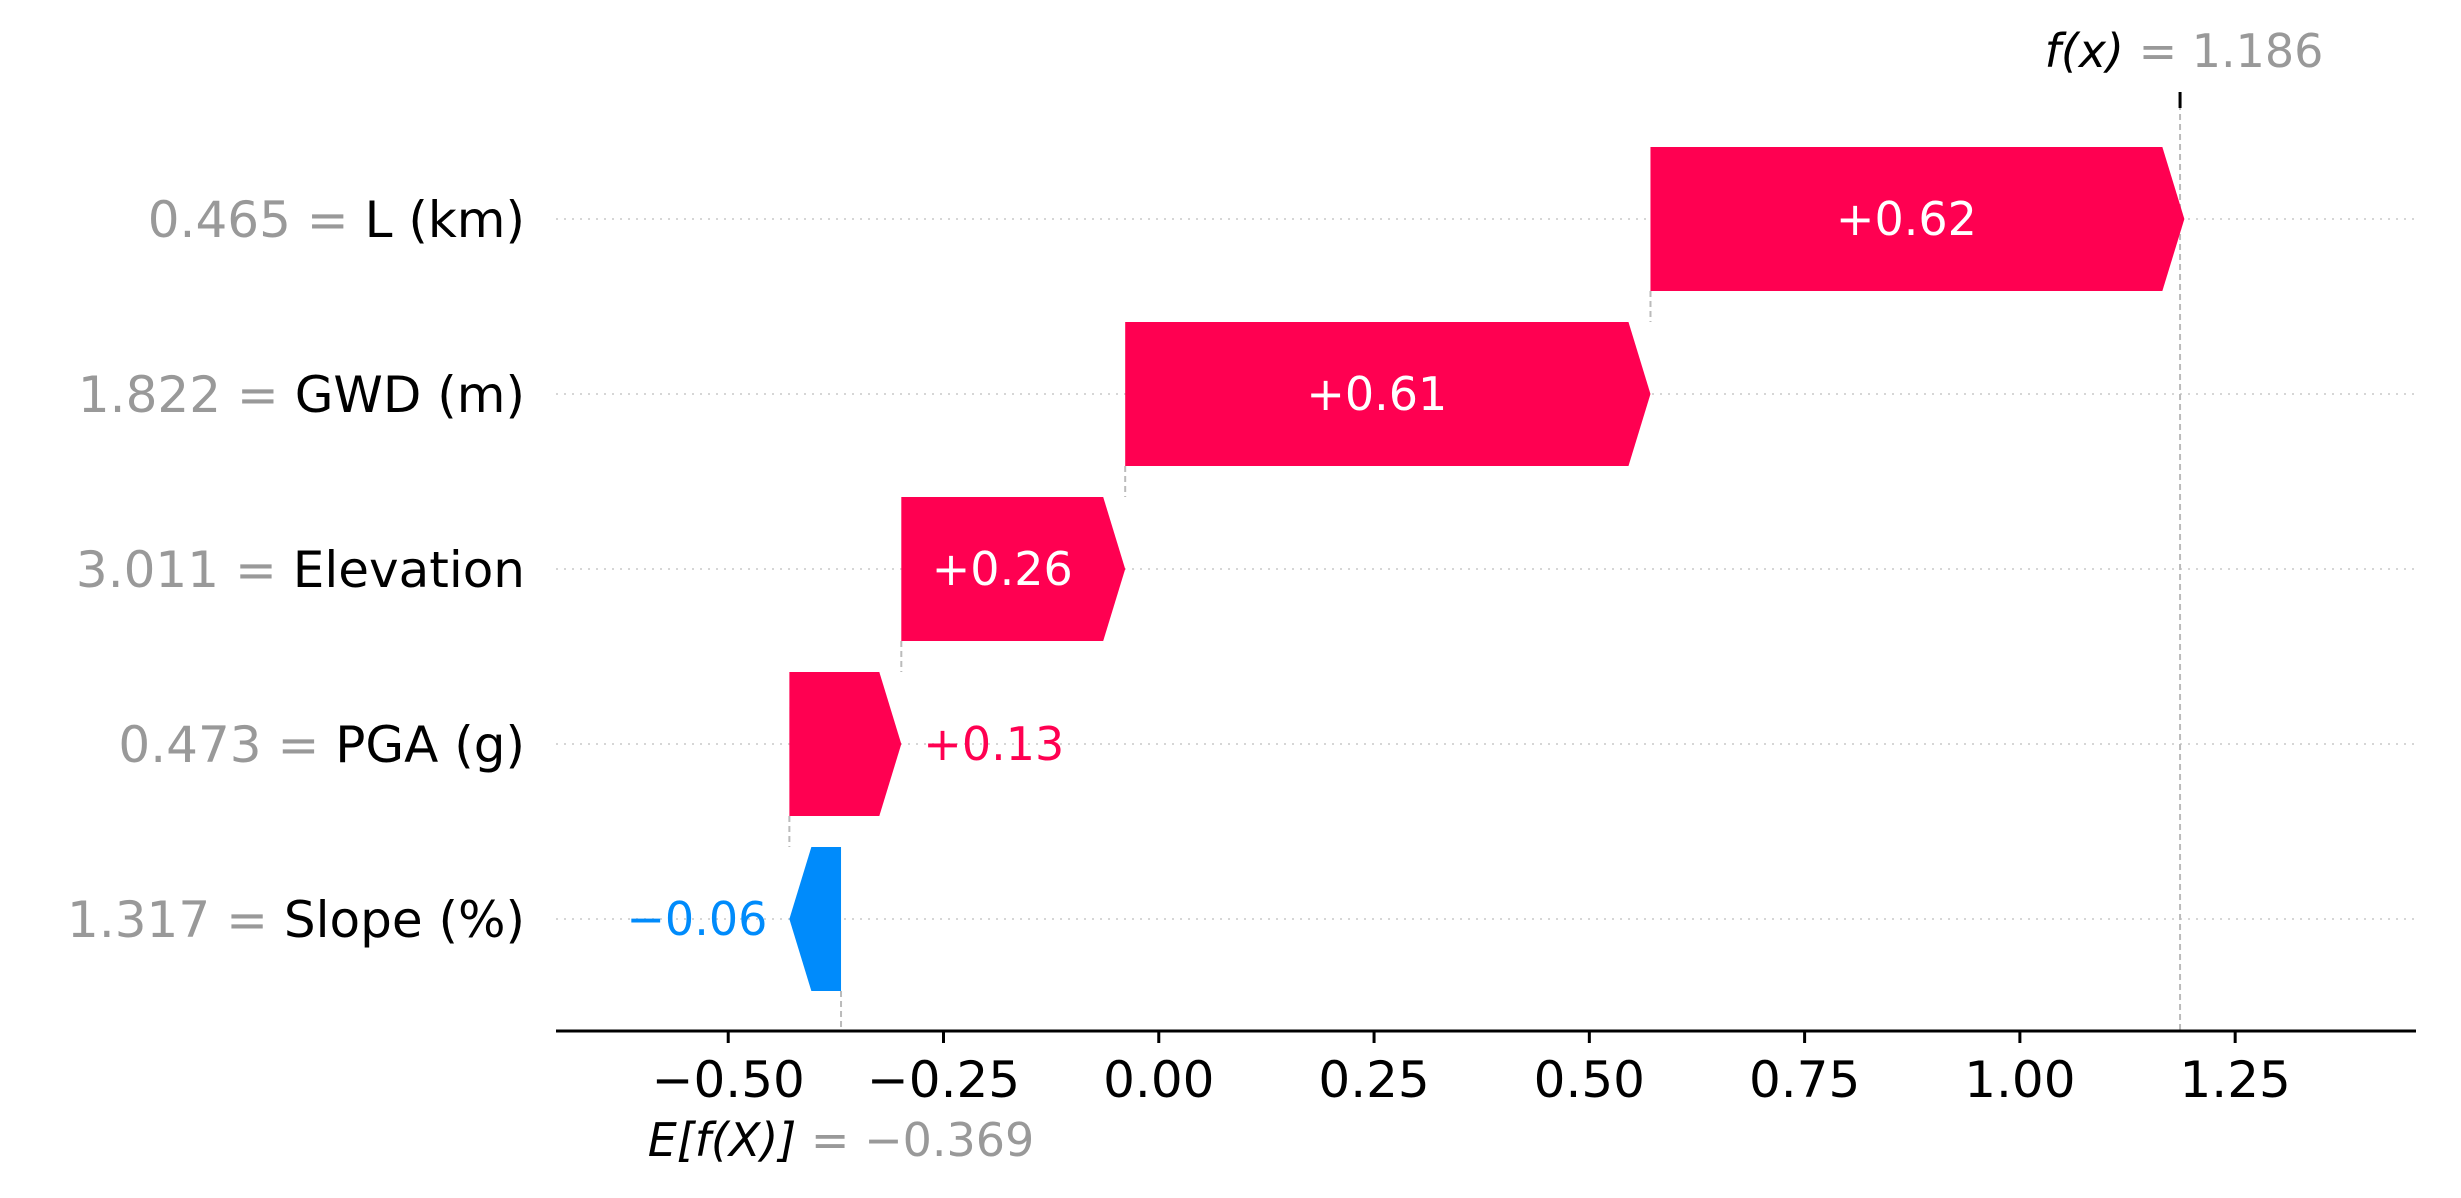 The height and width of the screenshot is (1198, 2461). I want to click on bar-value-label: +0.62, so click(1906, 219).